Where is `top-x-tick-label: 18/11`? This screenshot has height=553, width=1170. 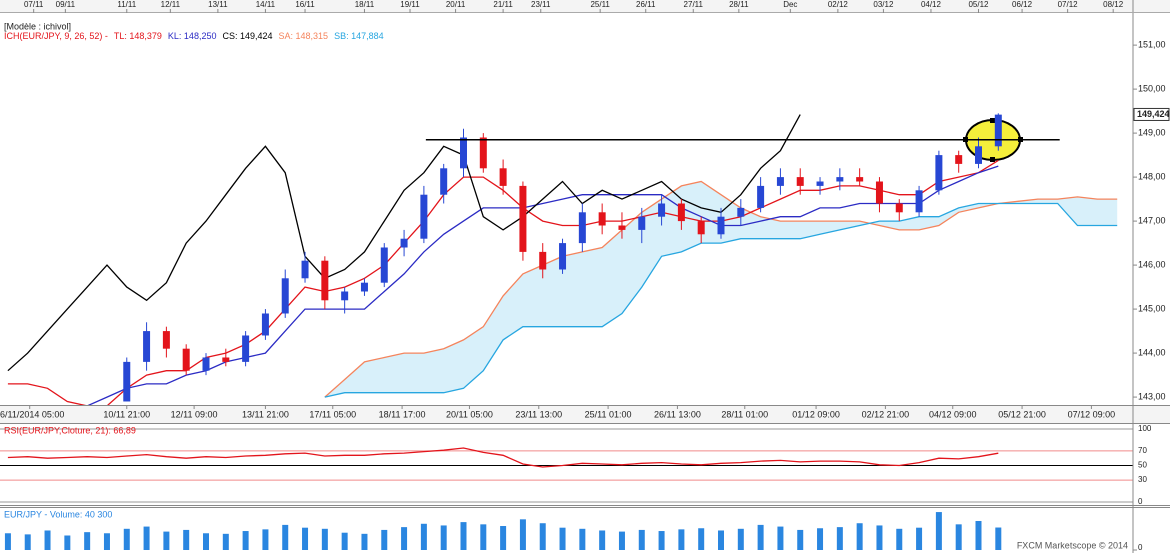 top-x-tick-label: 18/11 is located at coordinates (365, 4).